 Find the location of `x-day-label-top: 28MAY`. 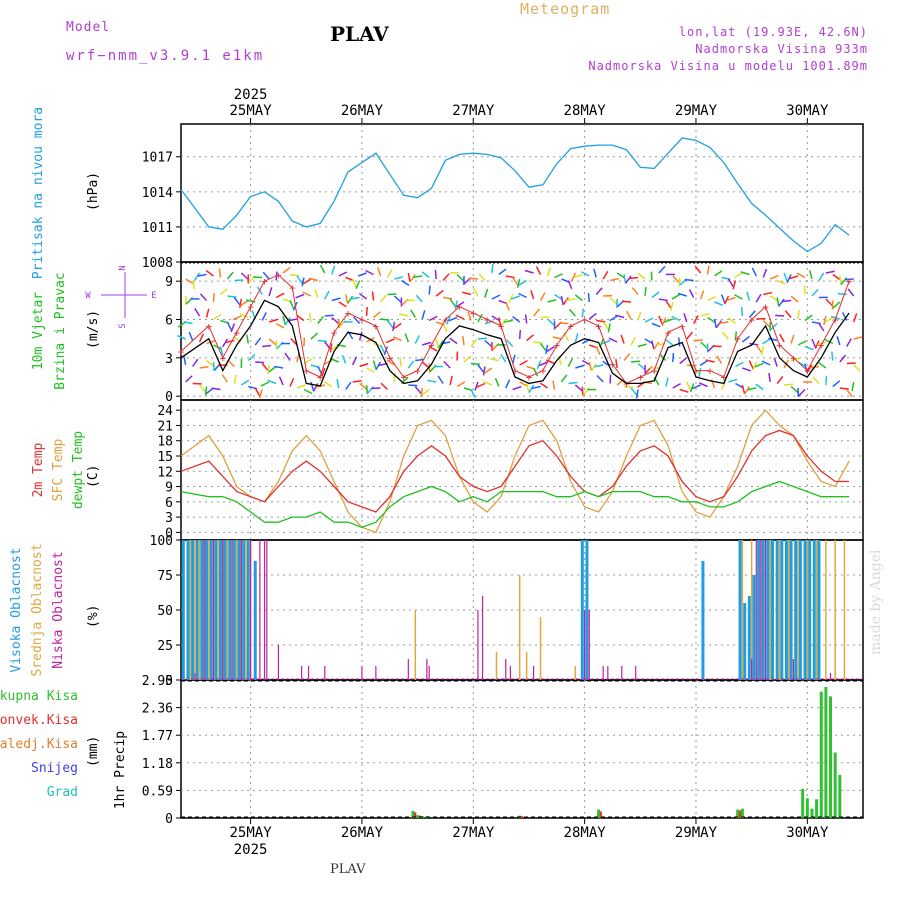

x-day-label-top: 28MAY is located at coordinates (585, 111).